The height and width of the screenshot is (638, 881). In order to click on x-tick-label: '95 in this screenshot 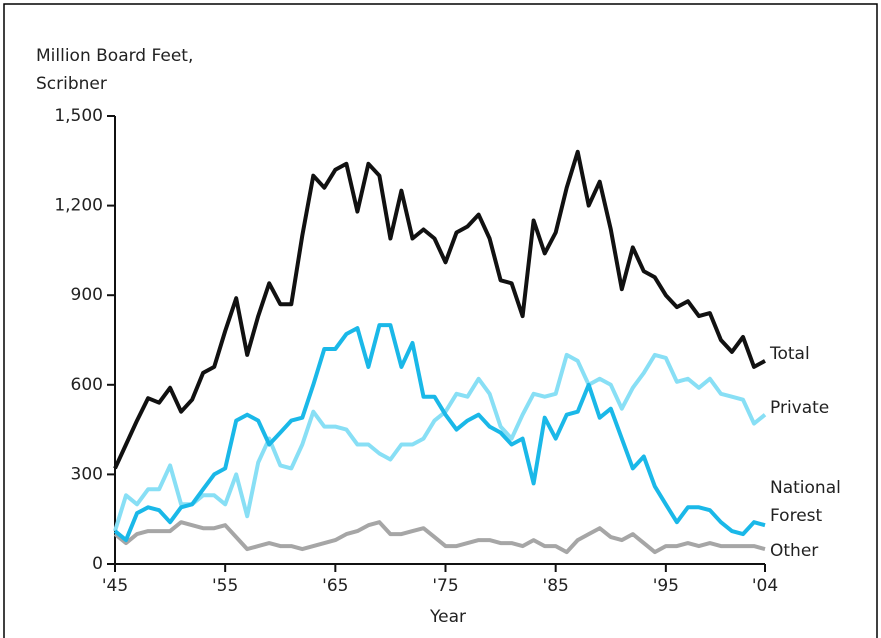, I will do `click(666, 586)`.